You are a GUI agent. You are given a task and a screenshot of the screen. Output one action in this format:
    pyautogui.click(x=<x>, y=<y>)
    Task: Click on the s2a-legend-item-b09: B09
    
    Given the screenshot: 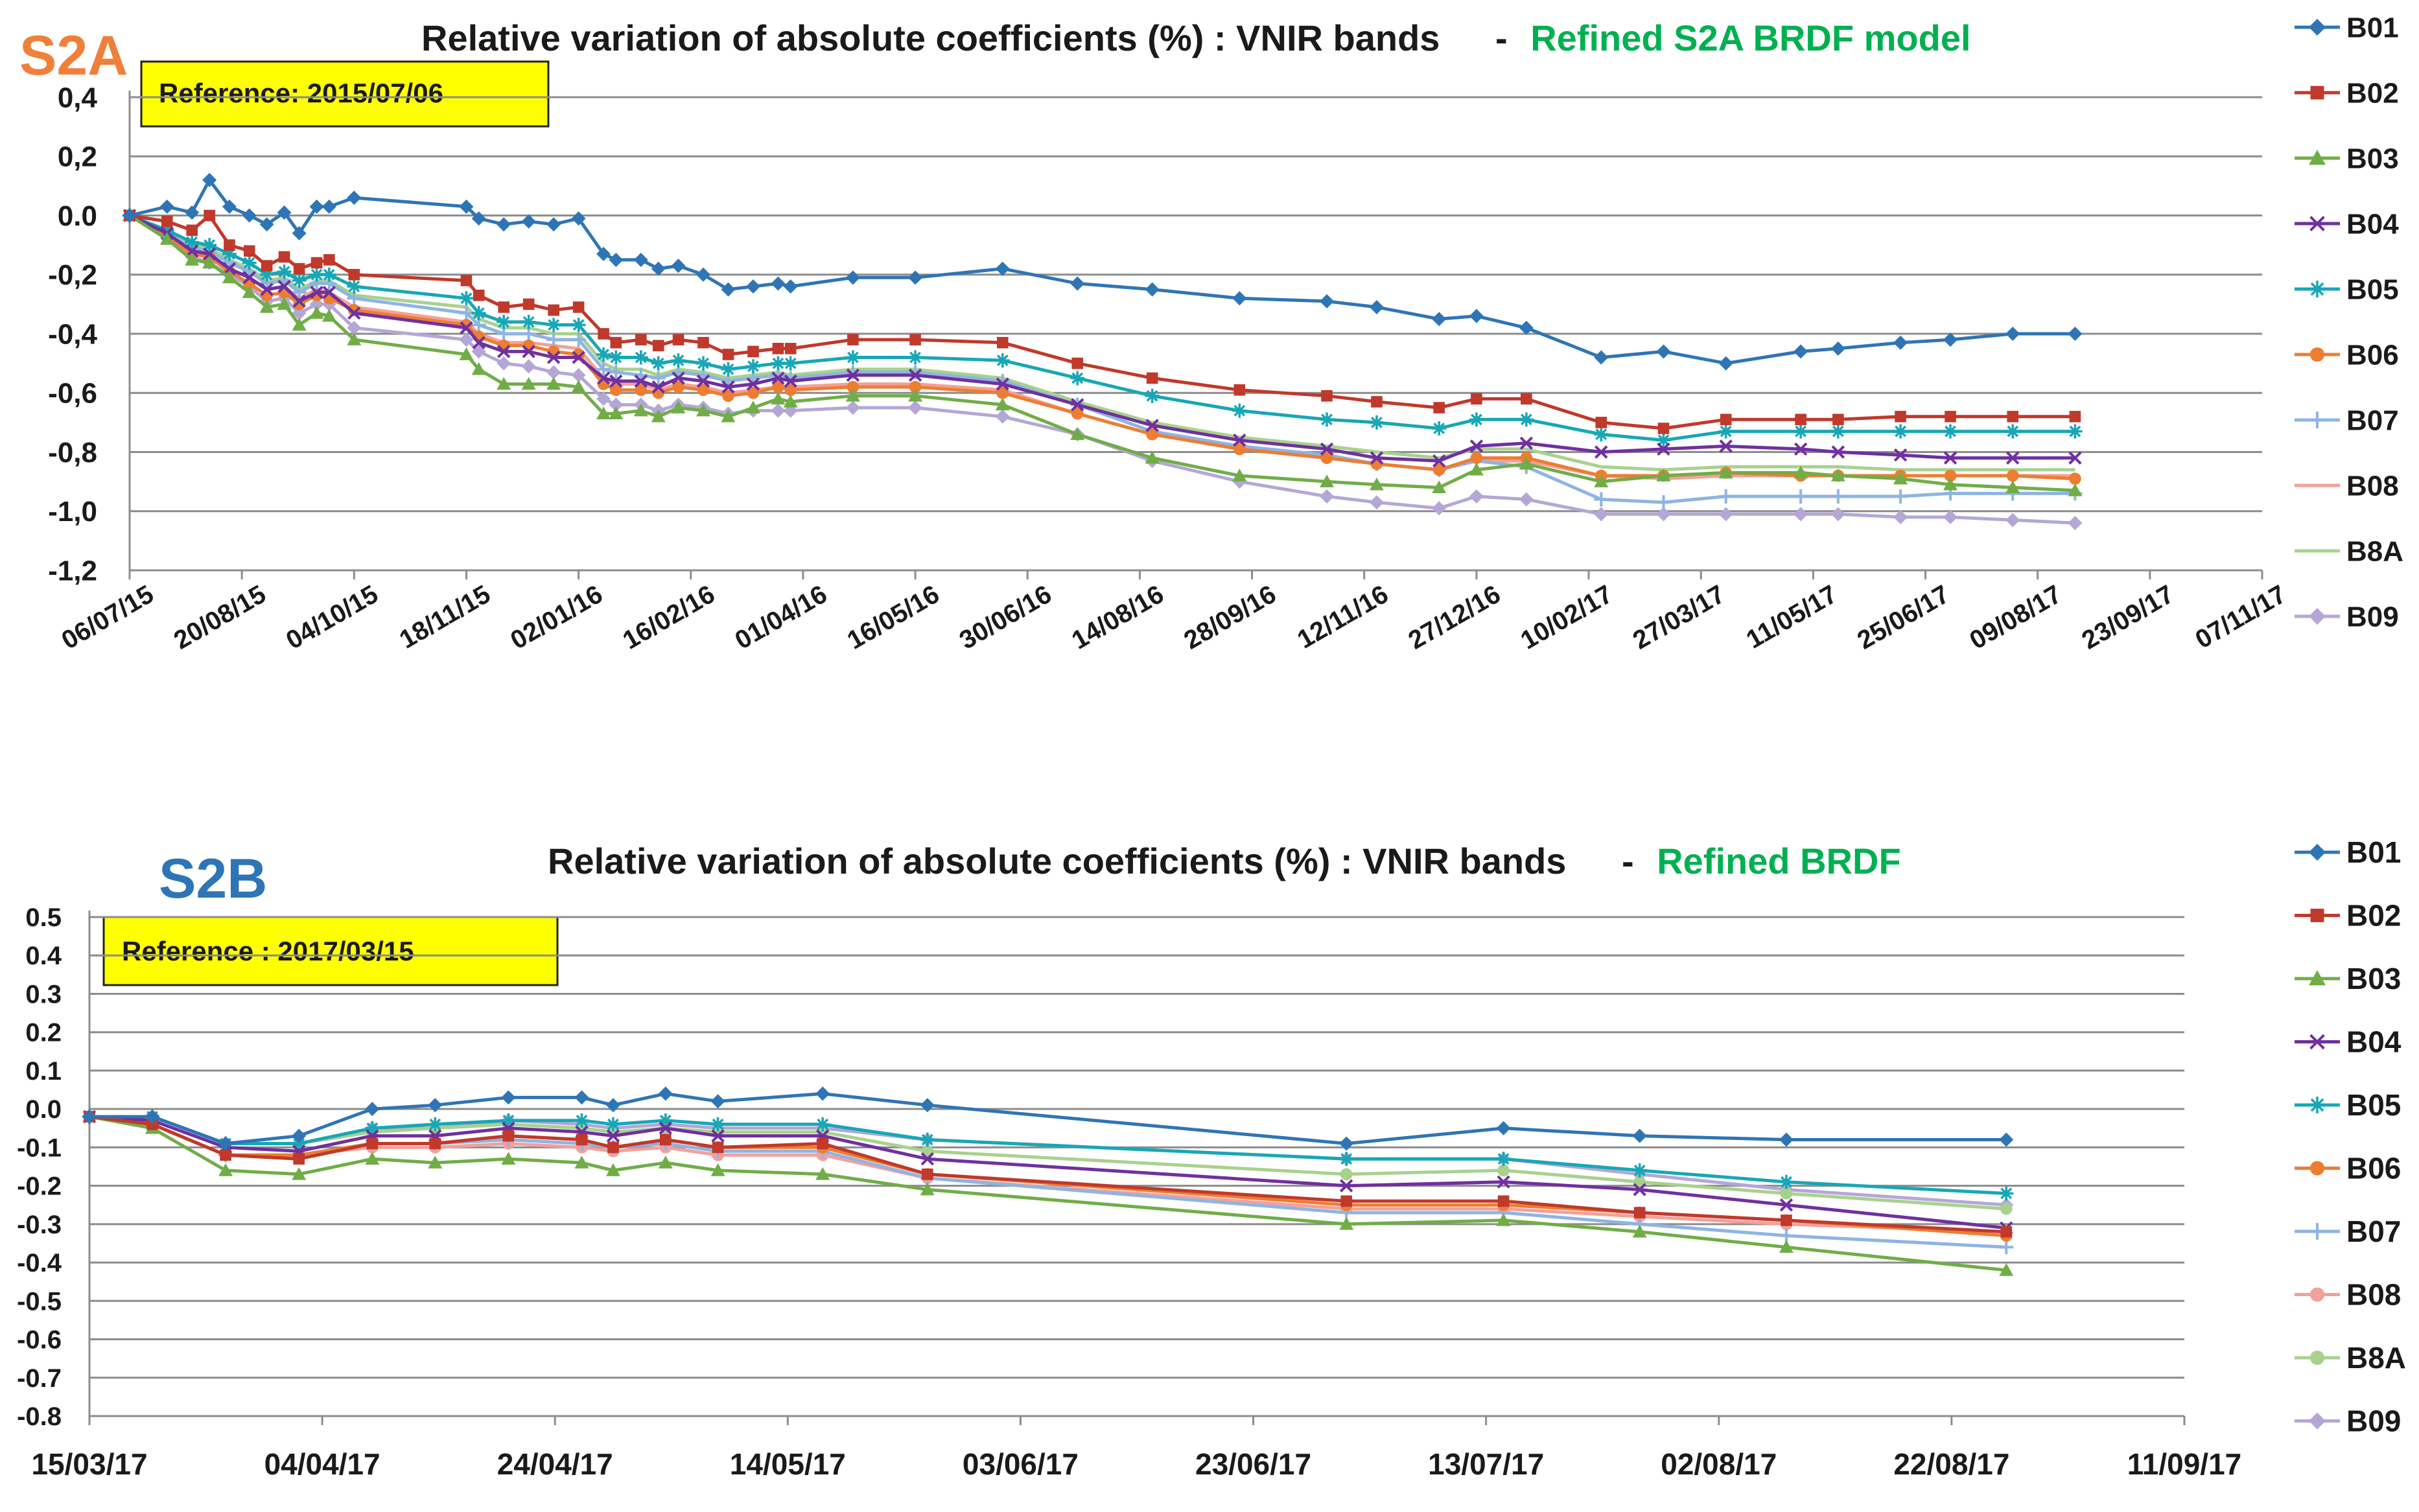 What is the action you would take?
    pyautogui.click(x=2347, y=617)
    